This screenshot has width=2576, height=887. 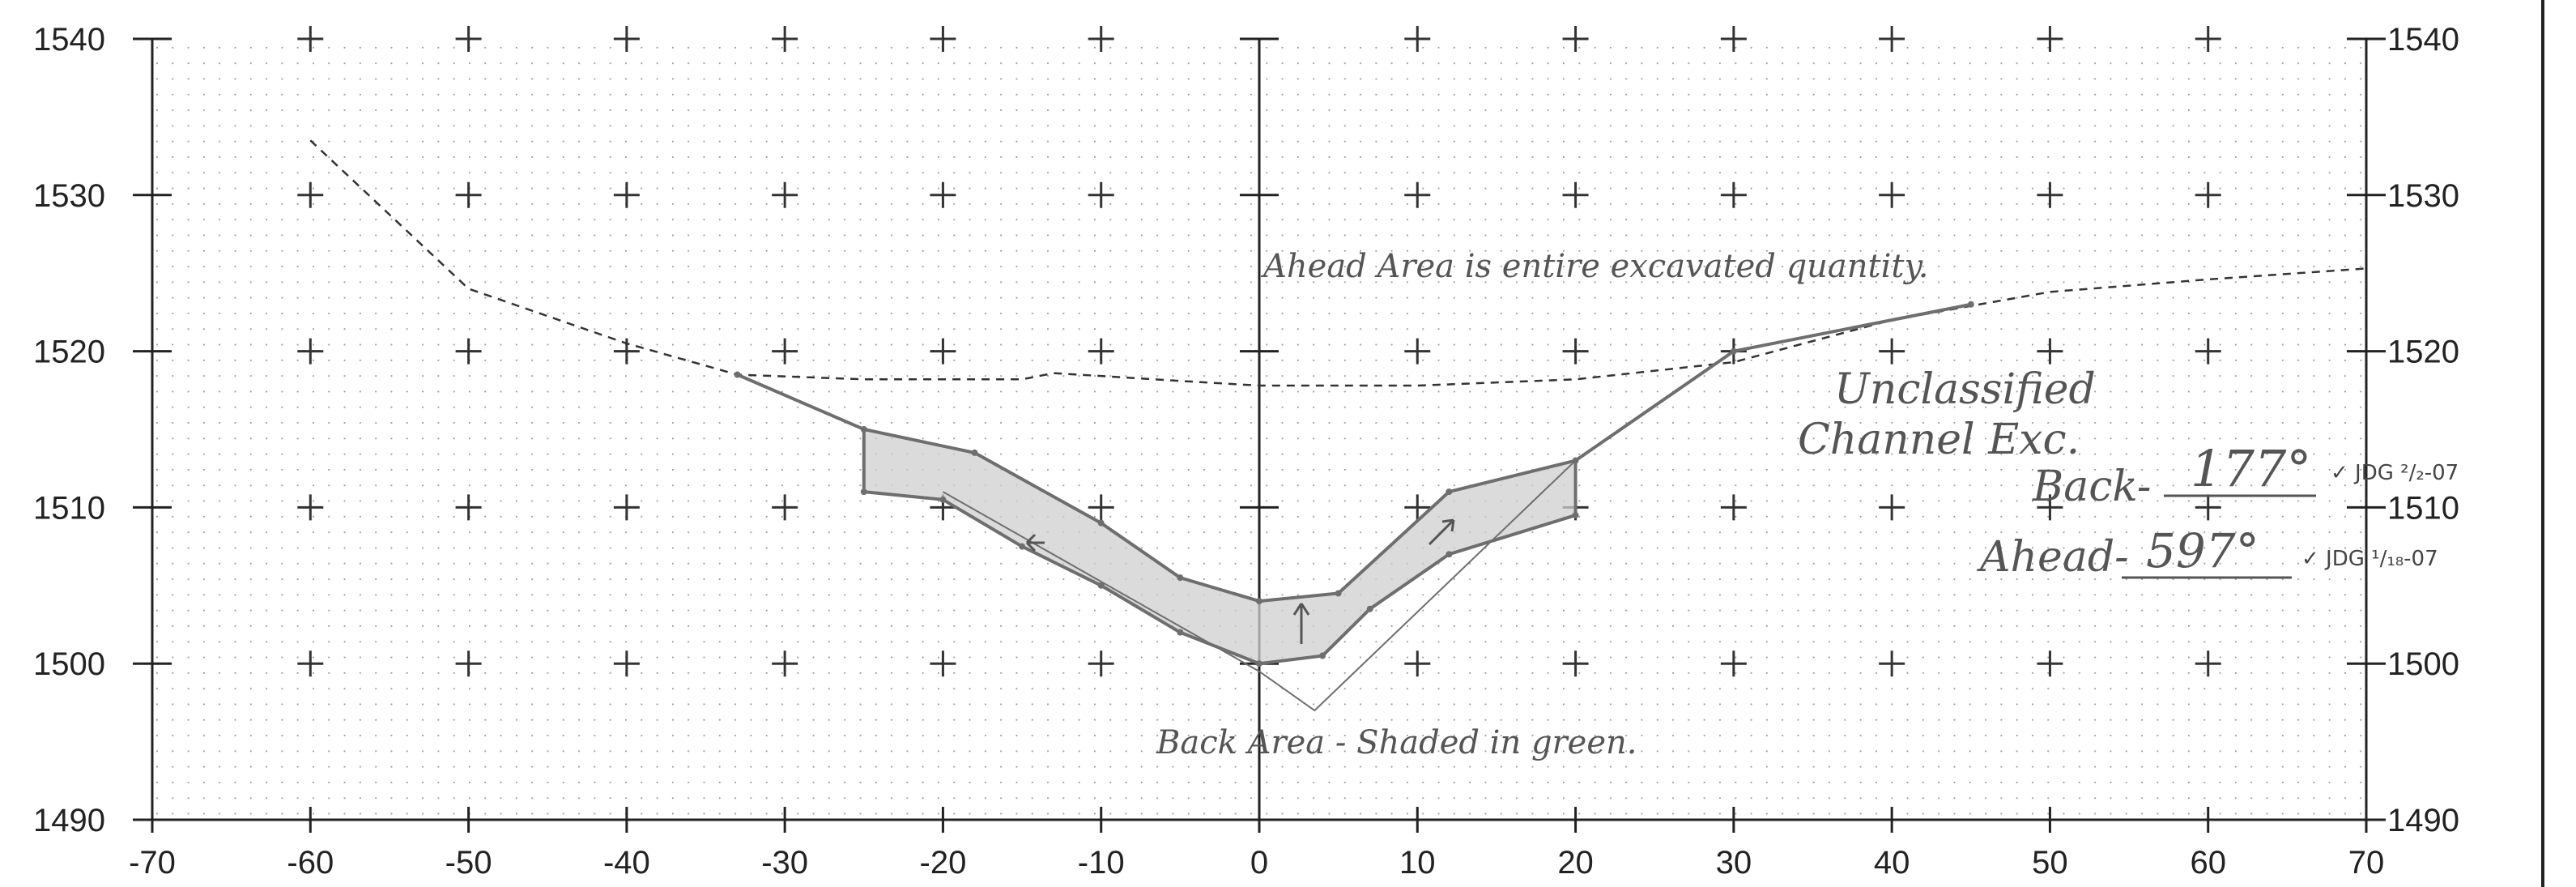 I want to click on y-tick-label-right: 1540, so click(x=2423, y=40).